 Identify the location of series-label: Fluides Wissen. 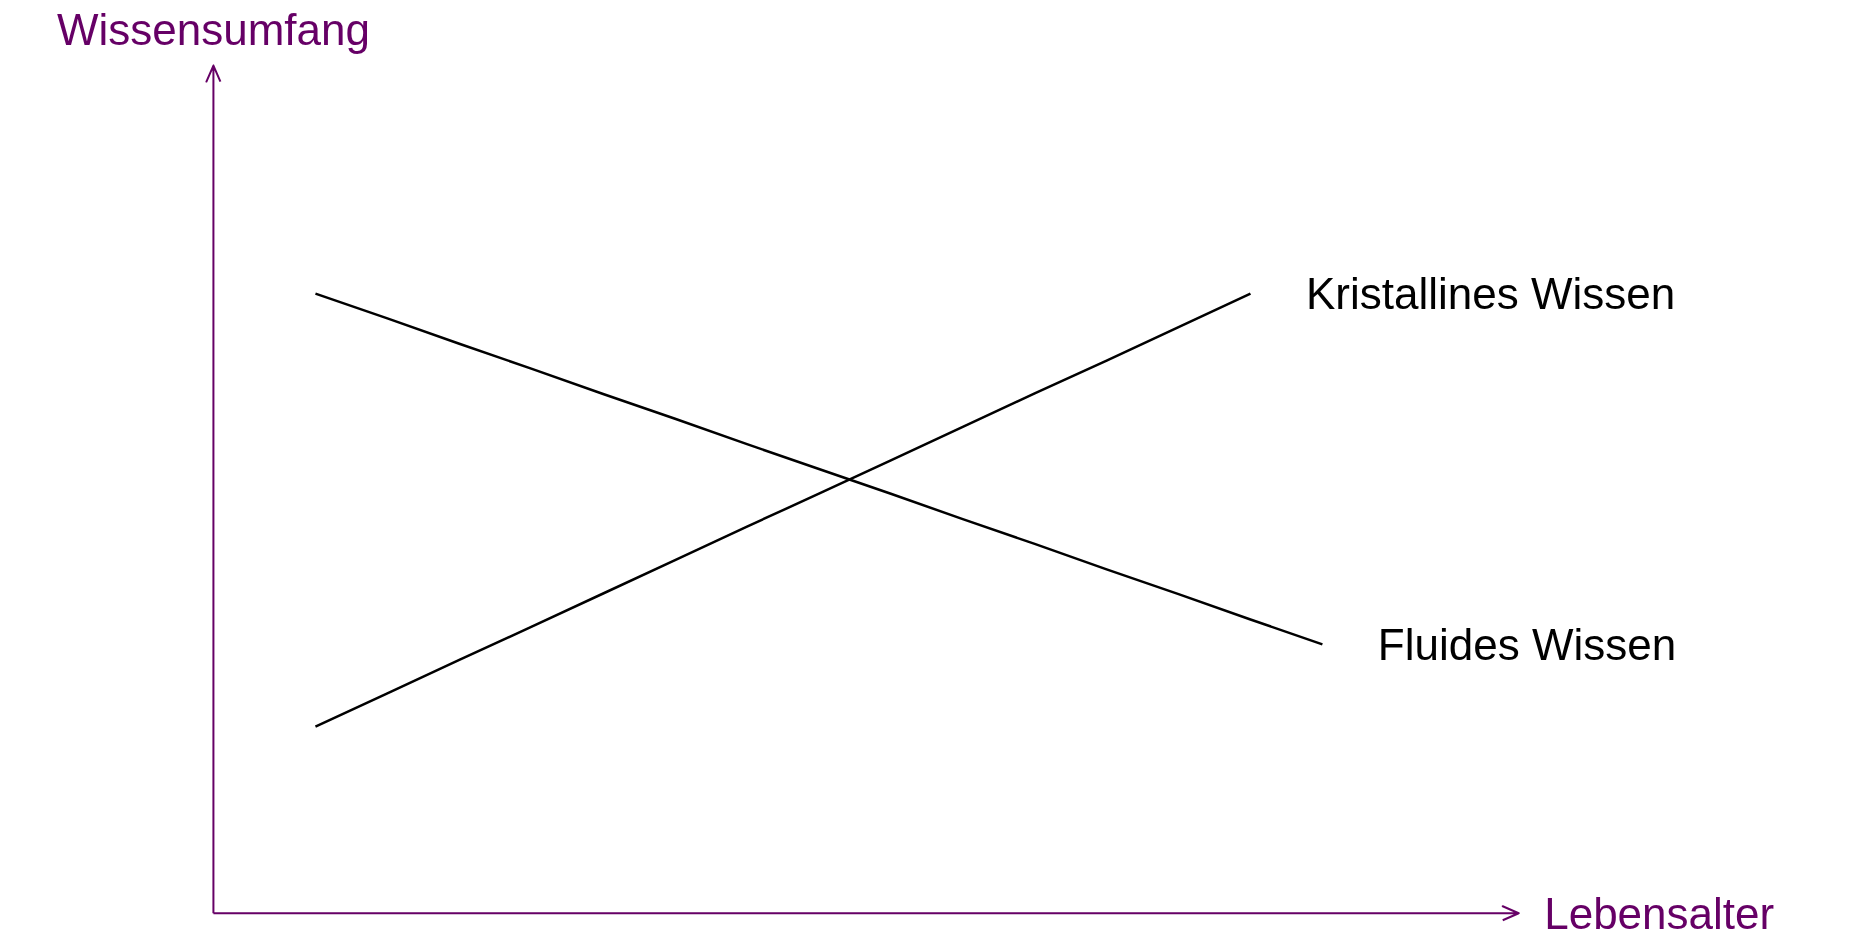
(1527, 644).